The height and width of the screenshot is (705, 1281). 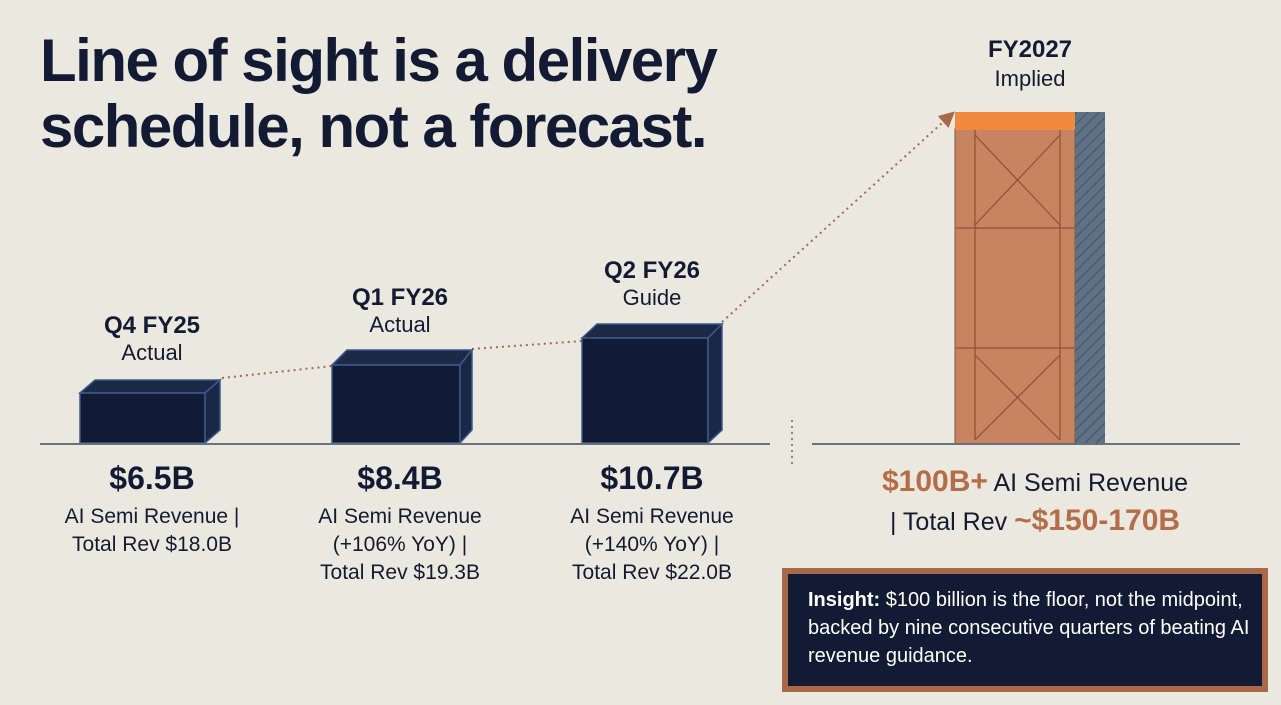 I want to click on column-line: AI Semi Revenue |, so click(x=152, y=516).